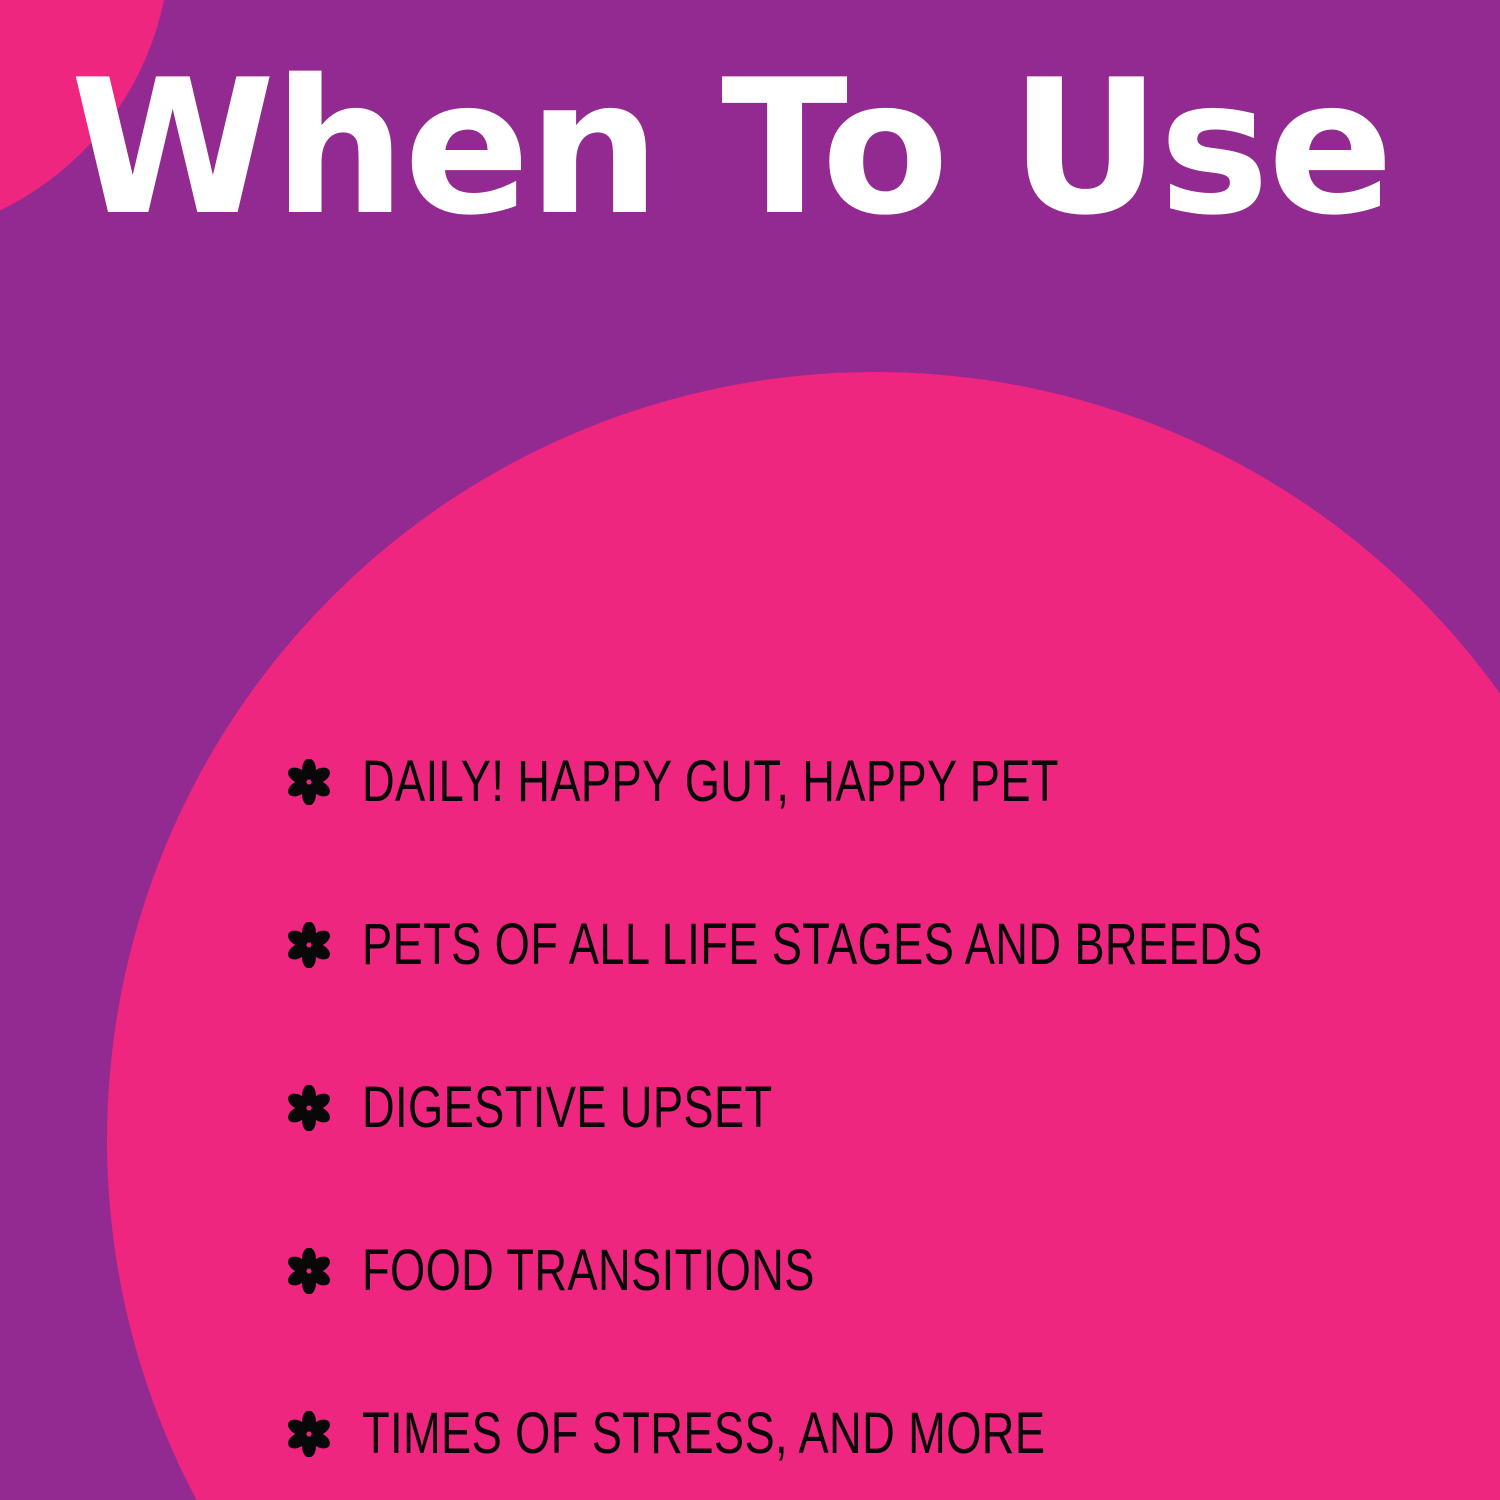 This screenshot has width=1500, height=1500. What do you see at coordinates (567, 1107) in the screenshot?
I see `list-item-label: DIGESTIVE UPSET` at bounding box center [567, 1107].